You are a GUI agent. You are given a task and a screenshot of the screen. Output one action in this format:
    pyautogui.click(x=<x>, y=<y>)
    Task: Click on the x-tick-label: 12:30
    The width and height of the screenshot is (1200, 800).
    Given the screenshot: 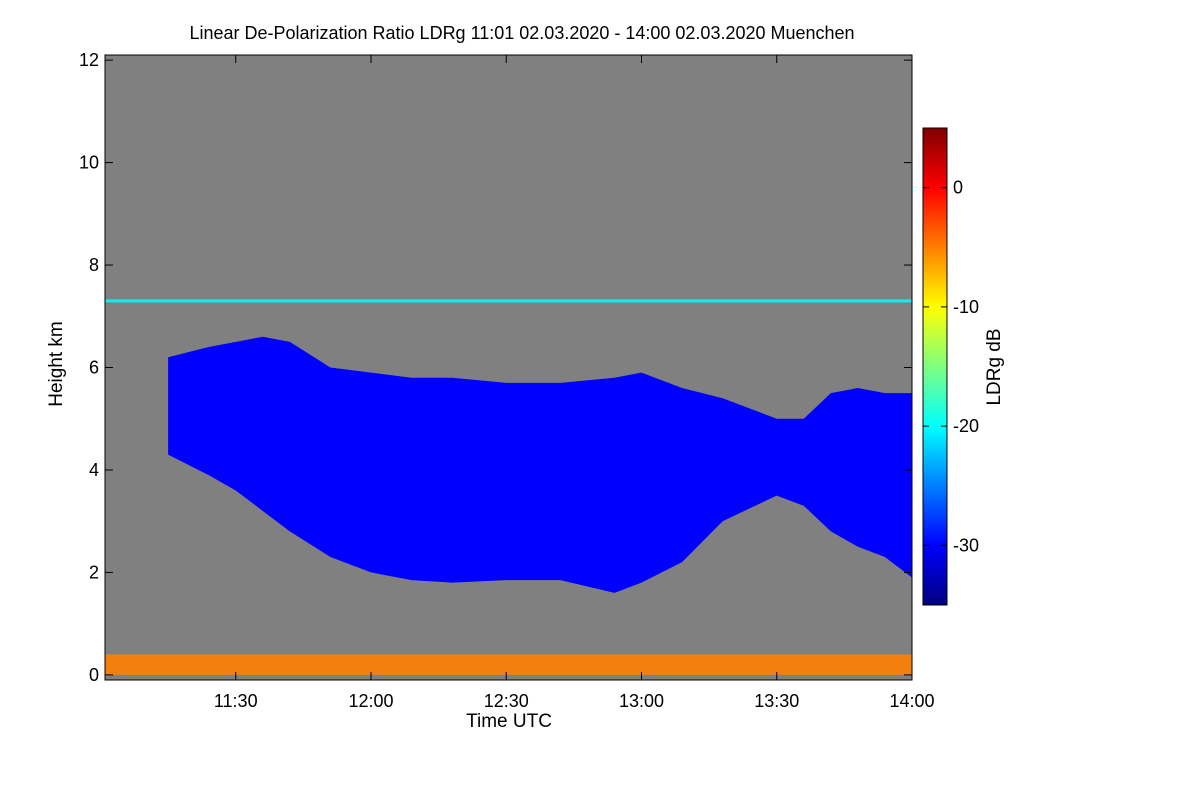 What is the action you would take?
    pyautogui.click(x=506, y=701)
    